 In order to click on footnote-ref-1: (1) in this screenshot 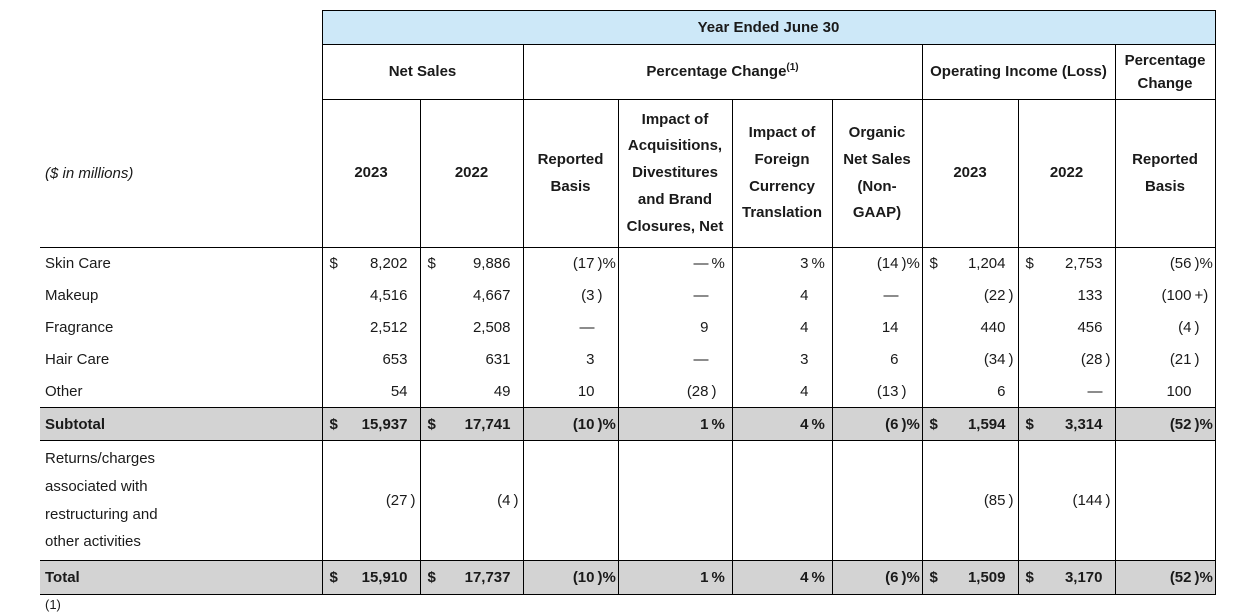, I will do `click(792, 68)`.